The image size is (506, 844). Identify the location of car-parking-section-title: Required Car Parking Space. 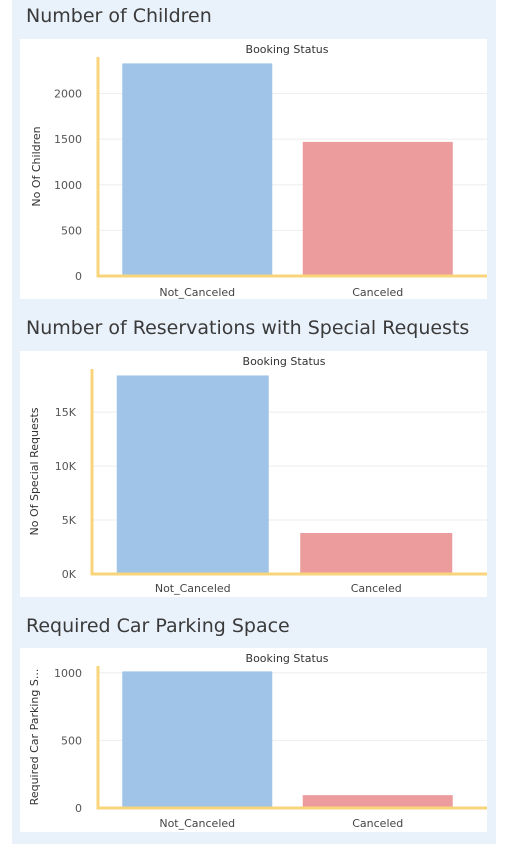
(158, 626).